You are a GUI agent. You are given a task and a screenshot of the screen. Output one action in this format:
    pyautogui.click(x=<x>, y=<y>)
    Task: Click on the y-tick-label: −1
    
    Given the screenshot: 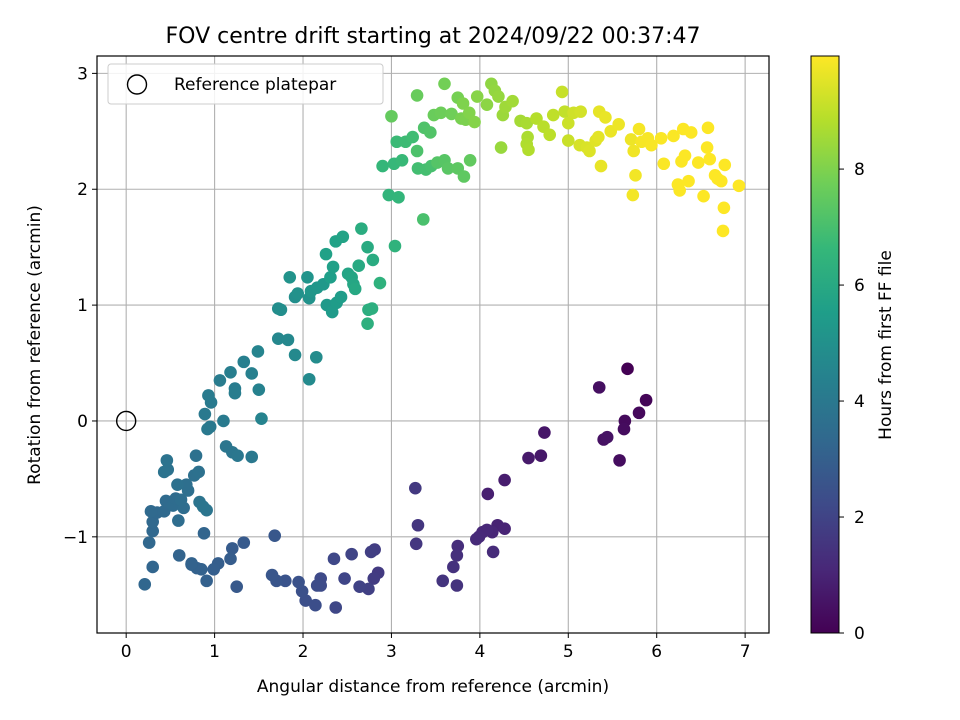 What is the action you would take?
    pyautogui.click(x=75, y=538)
    